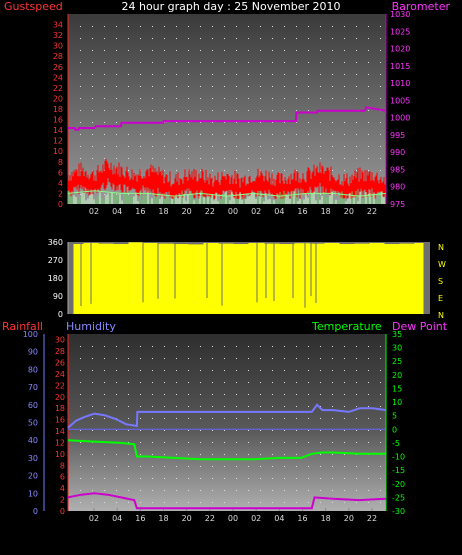 The image size is (462, 555). What do you see at coordinates (58, 98) in the screenshot?
I see `gust-tick-10: 20` at bounding box center [58, 98].